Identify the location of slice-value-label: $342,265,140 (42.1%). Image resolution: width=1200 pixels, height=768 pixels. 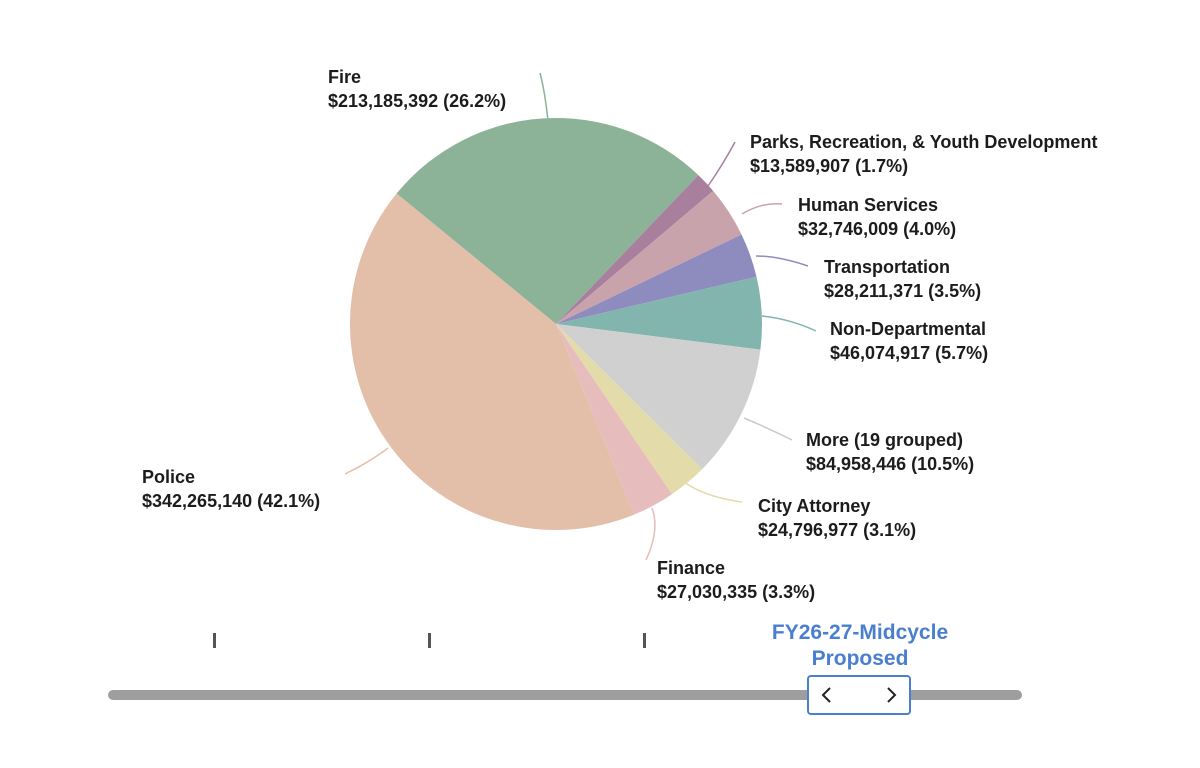
(231, 501).